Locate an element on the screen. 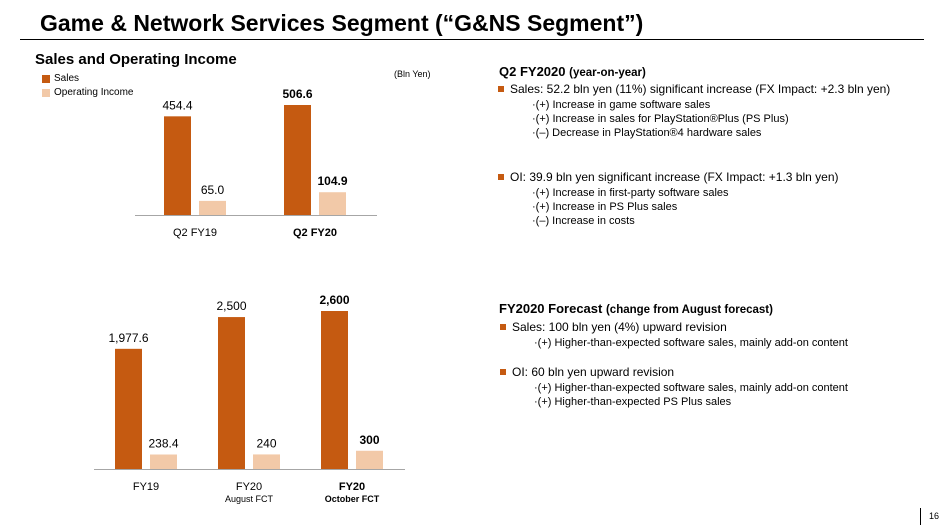 This screenshot has height=532, width=947. legend-item-sales: Sales is located at coordinates (60, 78).